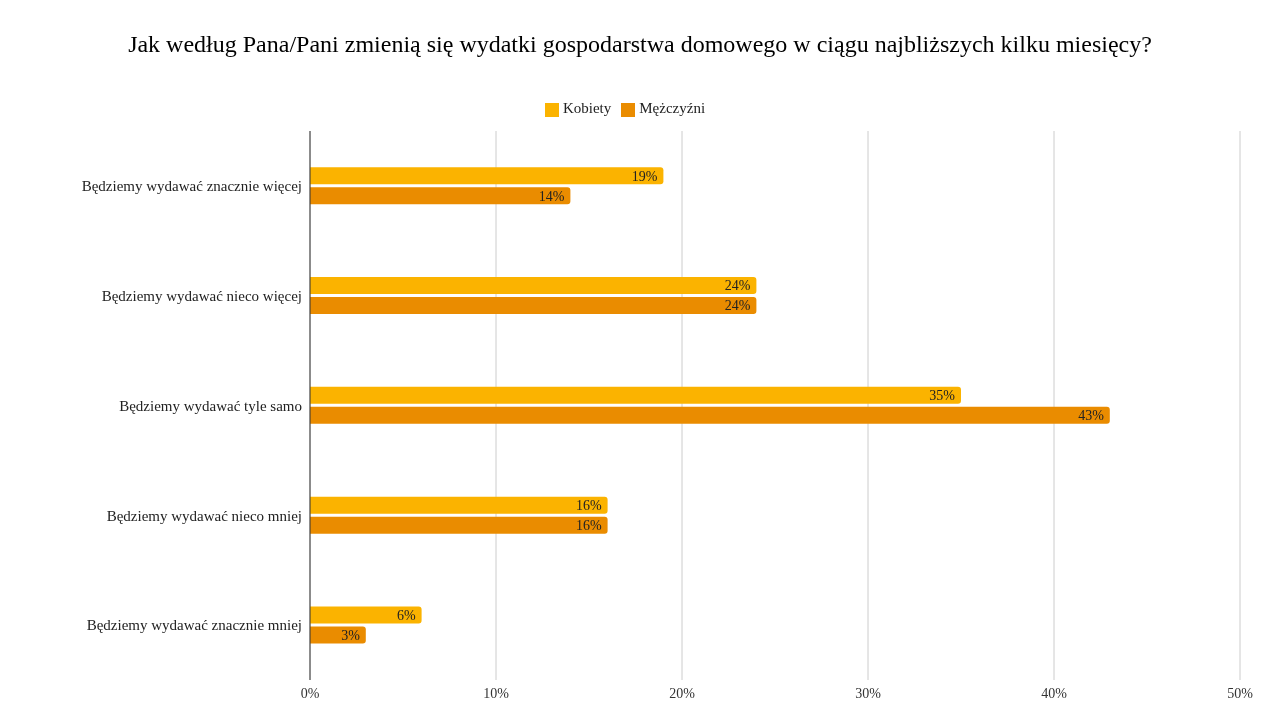  Describe the element at coordinates (682, 693) in the screenshot. I see `x-tick-label: 20%` at that location.